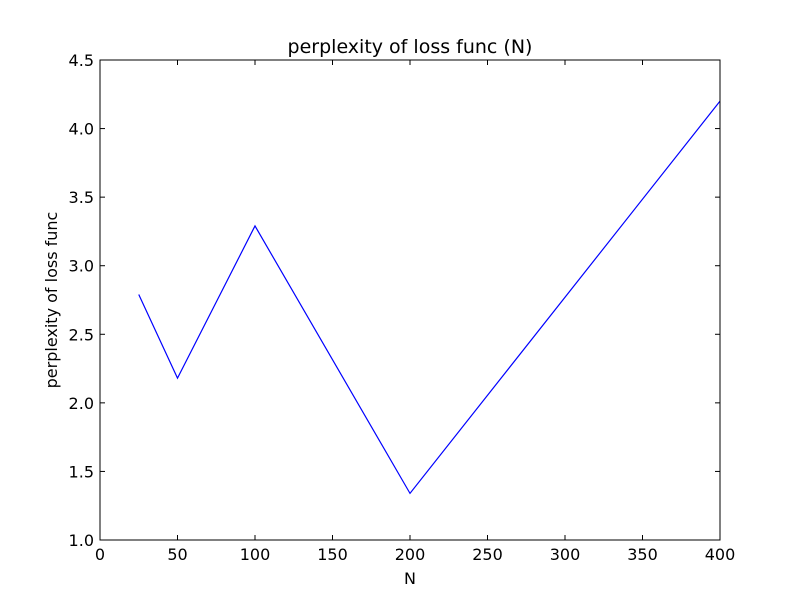 The image size is (800, 600). I want to click on y-tick-label: 1.5, so click(81, 471).